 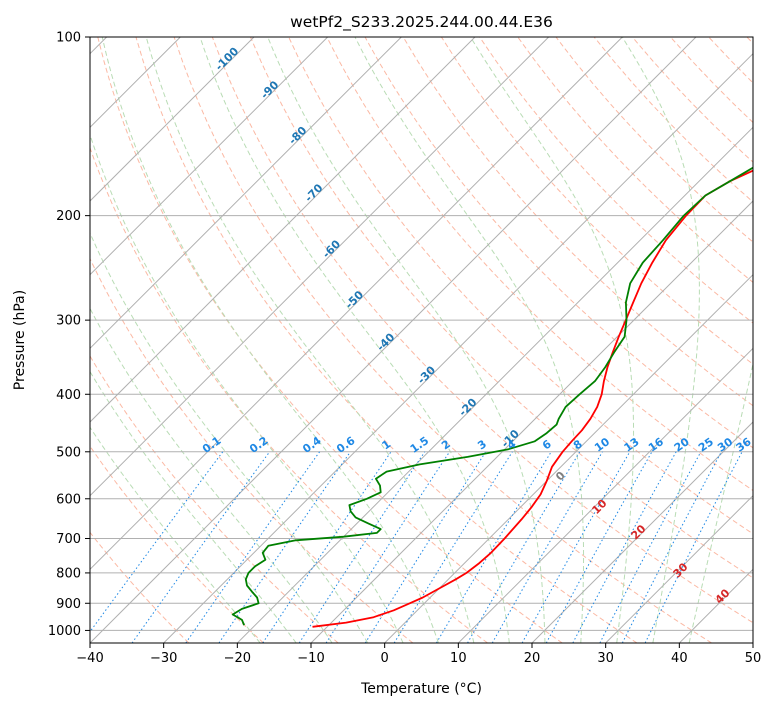 What do you see at coordinates (753, 658) in the screenshot?
I see `x-tick-label: 50` at bounding box center [753, 658].